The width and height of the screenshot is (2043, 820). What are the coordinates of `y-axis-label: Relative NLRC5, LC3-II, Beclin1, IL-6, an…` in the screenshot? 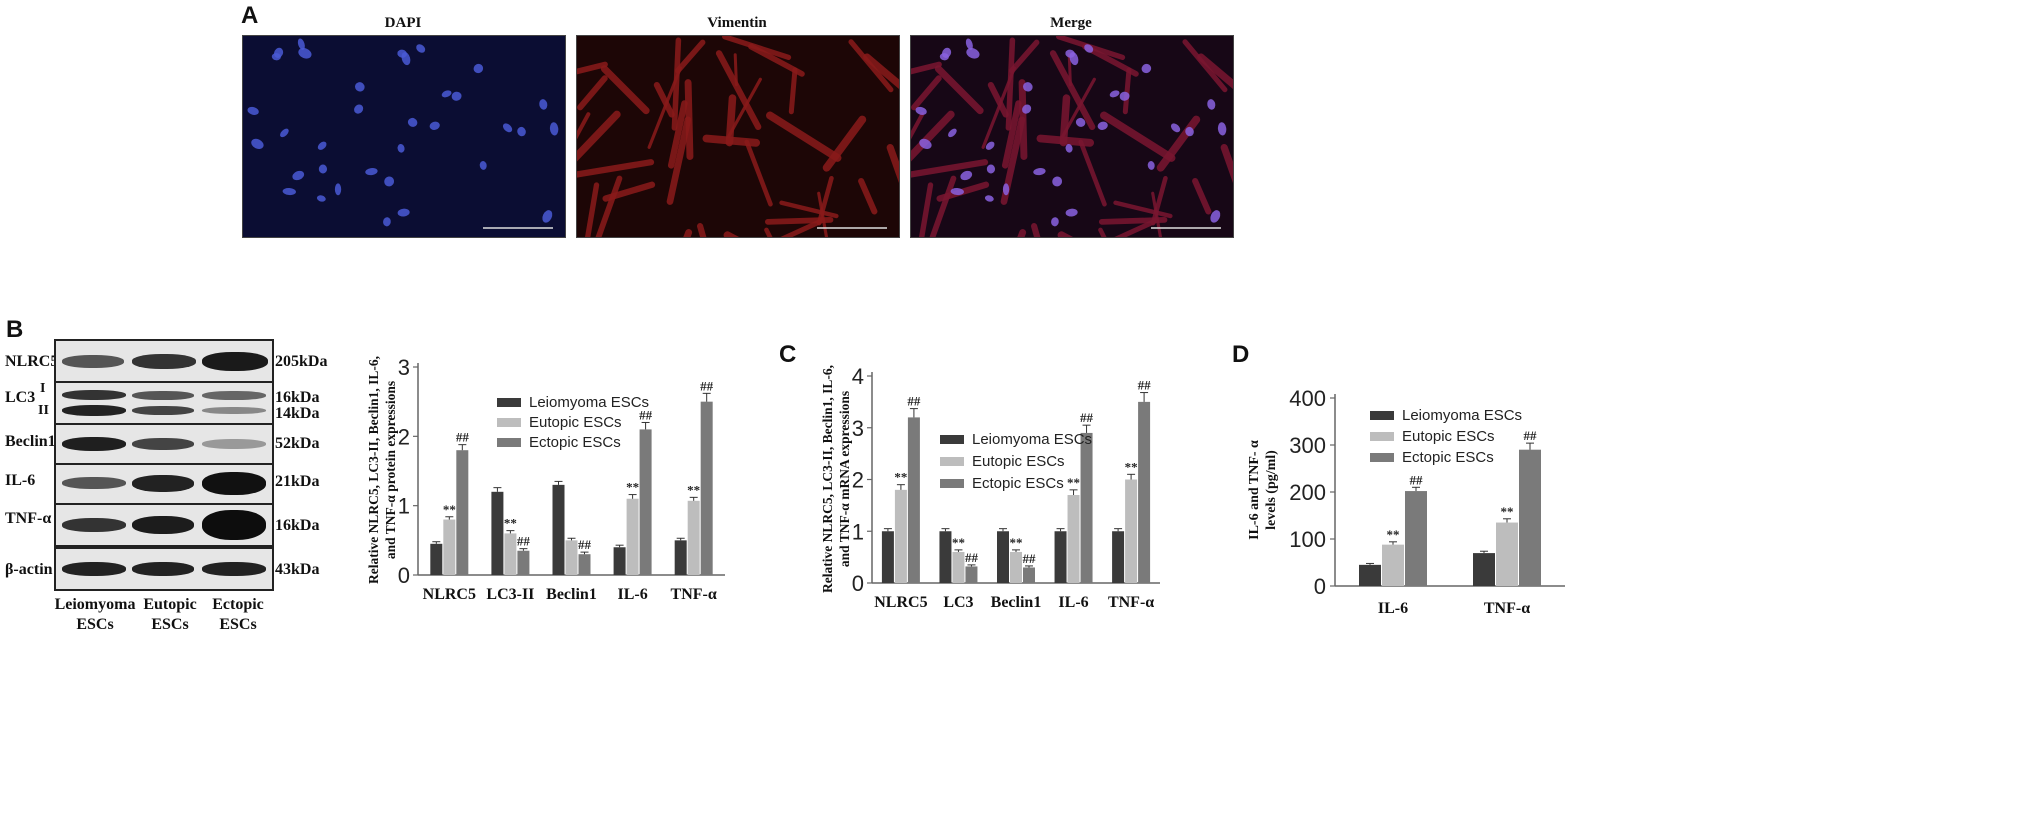 It's located at (836, 479).